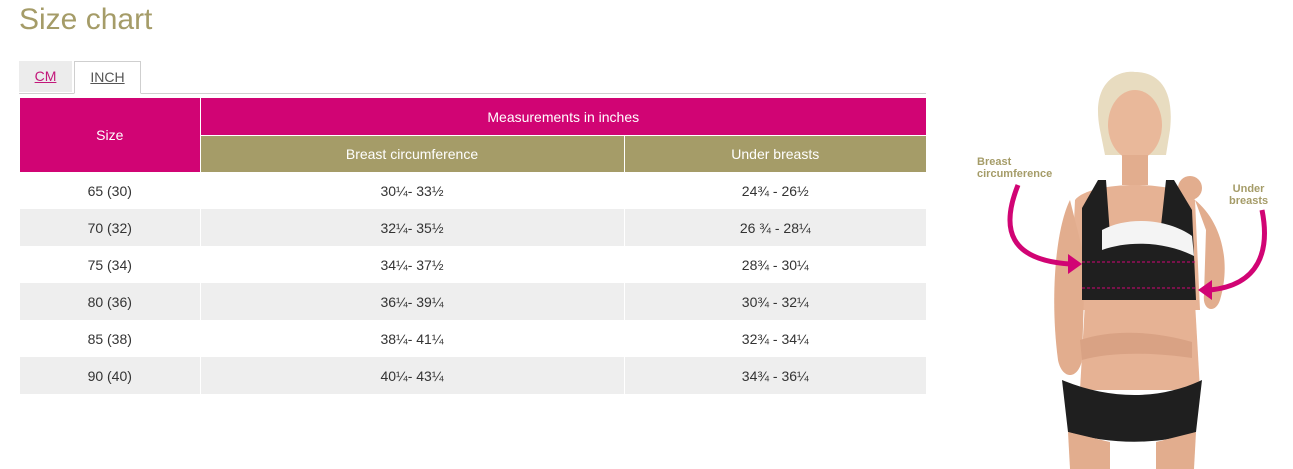 The width and height of the screenshot is (1293, 469). Describe the element at coordinates (775, 375) in the screenshot. I see `under-cell: 34¾ - 36¼` at that location.